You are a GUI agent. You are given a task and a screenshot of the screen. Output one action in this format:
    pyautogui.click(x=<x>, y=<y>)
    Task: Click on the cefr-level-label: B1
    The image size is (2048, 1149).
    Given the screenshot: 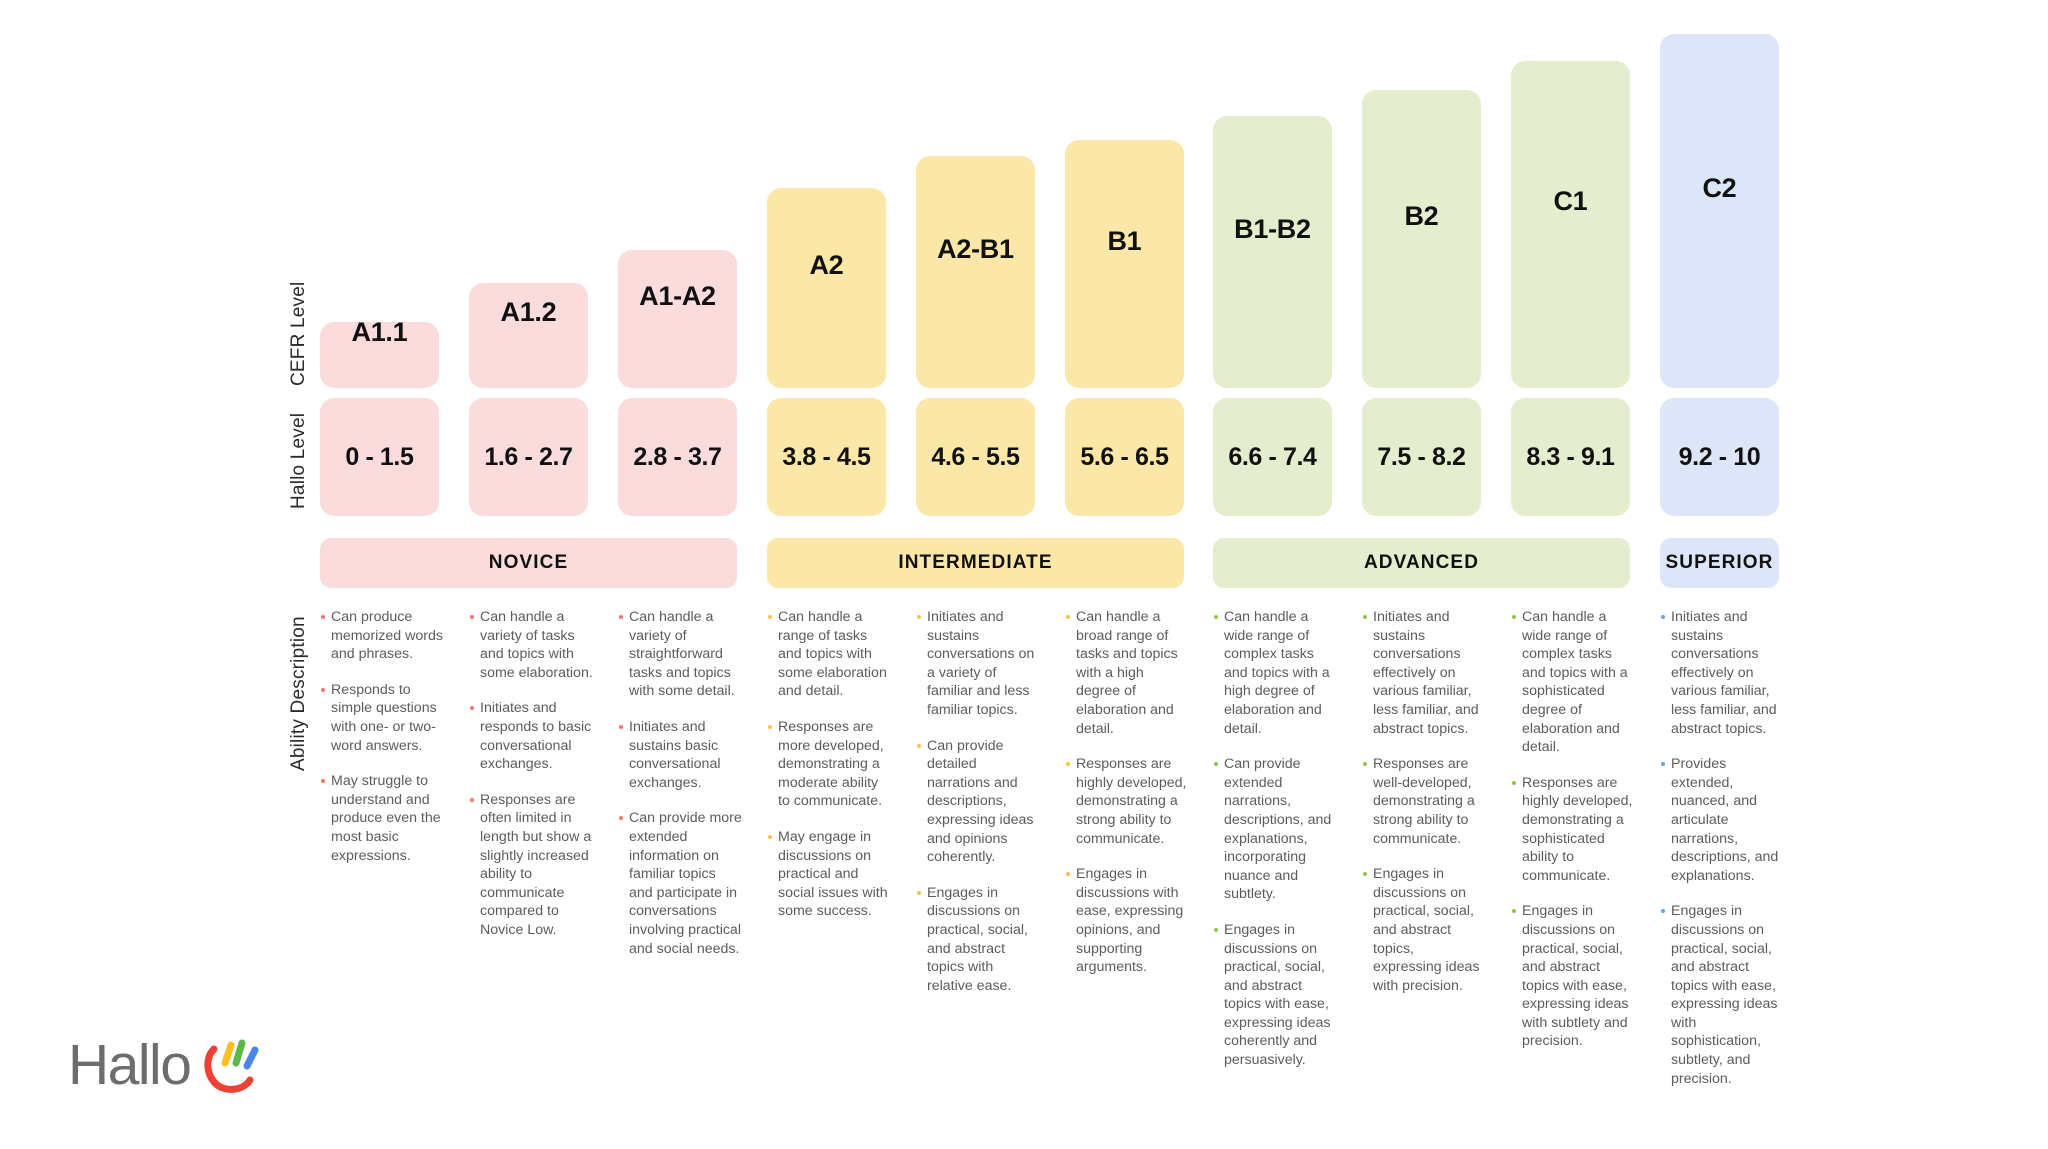 What is the action you would take?
    pyautogui.click(x=1124, y=240)
    